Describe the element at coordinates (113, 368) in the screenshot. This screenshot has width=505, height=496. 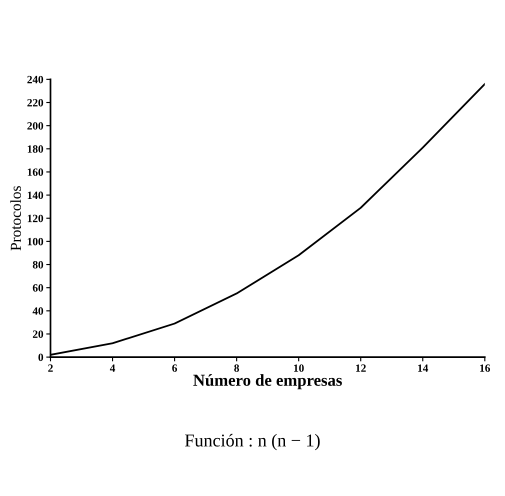
I see `x-tick-label: 4` at that location.